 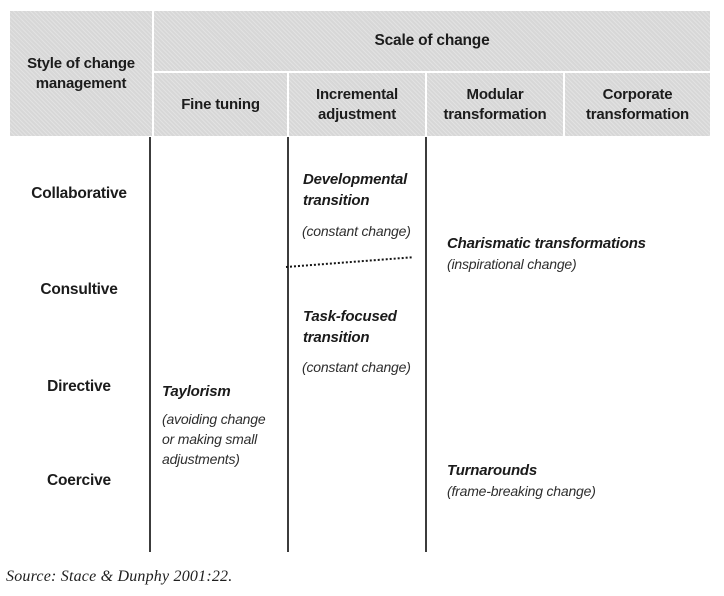 I want to click on row-label-coercive: Coercive, so click(x=79, y=480).